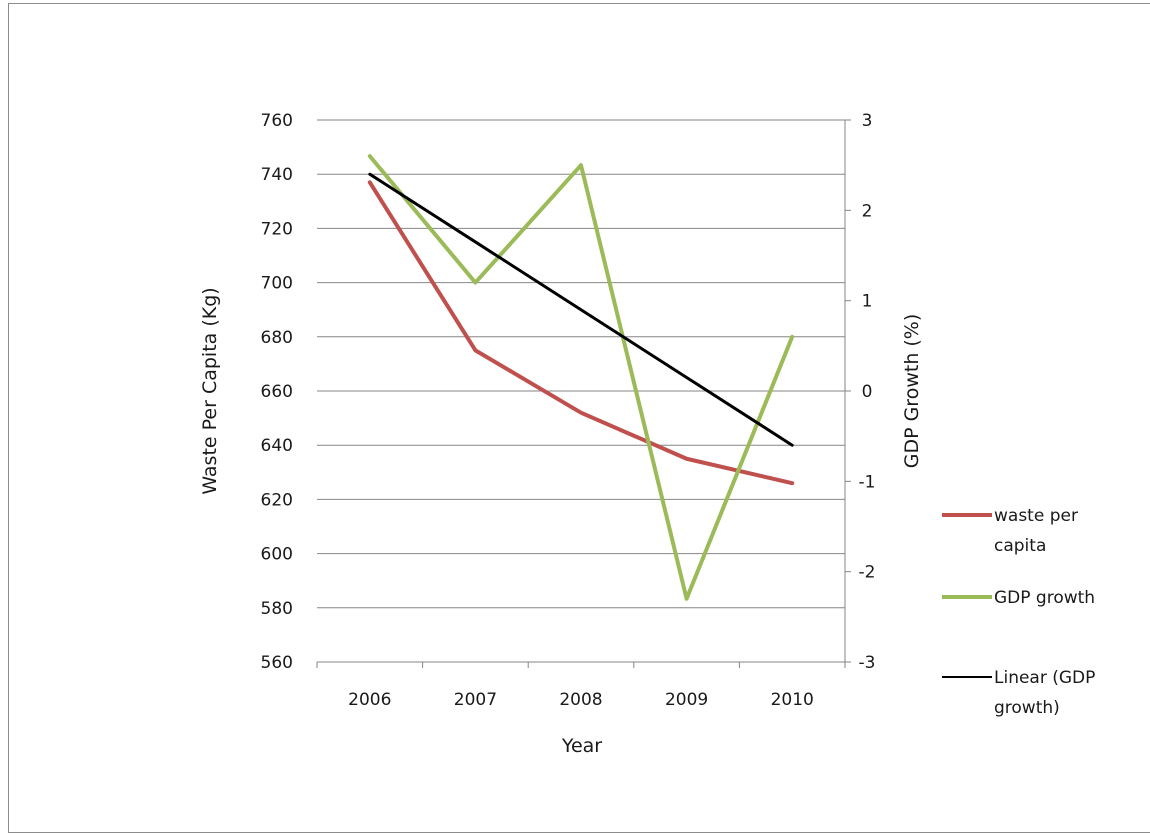  Describe the element at coordinates (581, 665) in the screenshot. I see `x-tick-marks` at that location.